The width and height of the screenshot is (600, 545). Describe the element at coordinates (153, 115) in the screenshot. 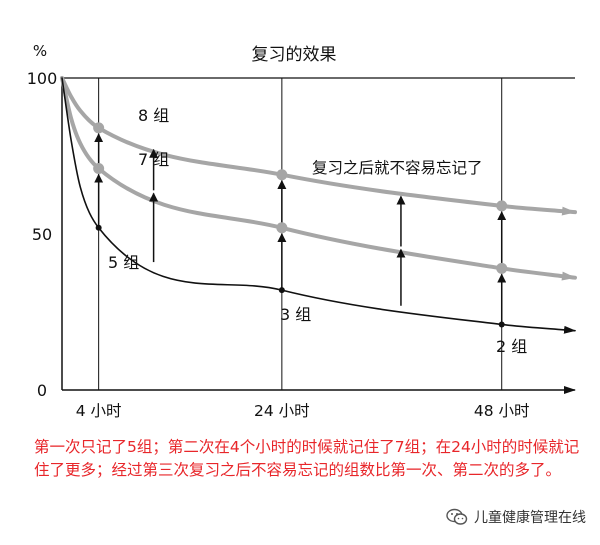

I see `label-8-groups: 8 组` at that location.